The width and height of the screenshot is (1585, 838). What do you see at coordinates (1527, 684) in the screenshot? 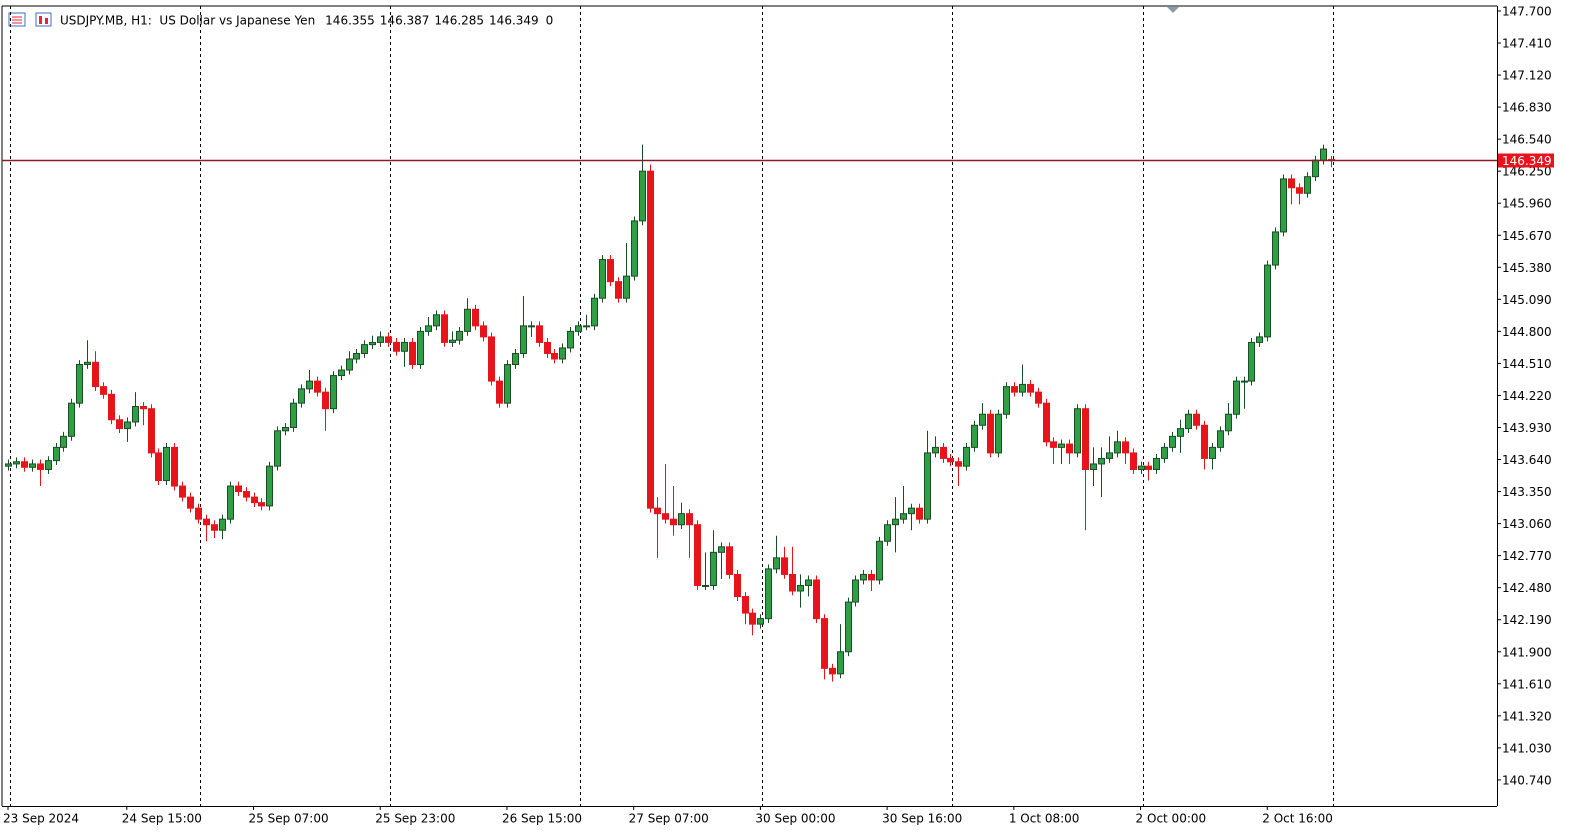
I see `y-tick-label: 141.610` at bounding box center [1527, 684].